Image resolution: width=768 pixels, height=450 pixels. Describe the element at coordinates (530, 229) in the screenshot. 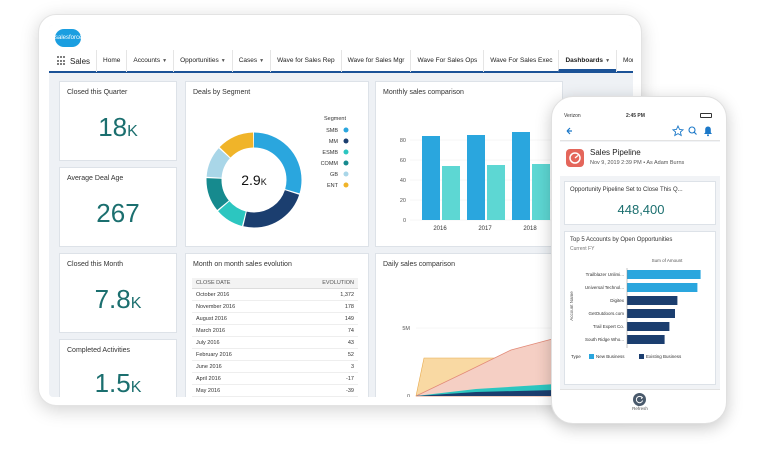

I see `x-tick-label: 2018` at that location.